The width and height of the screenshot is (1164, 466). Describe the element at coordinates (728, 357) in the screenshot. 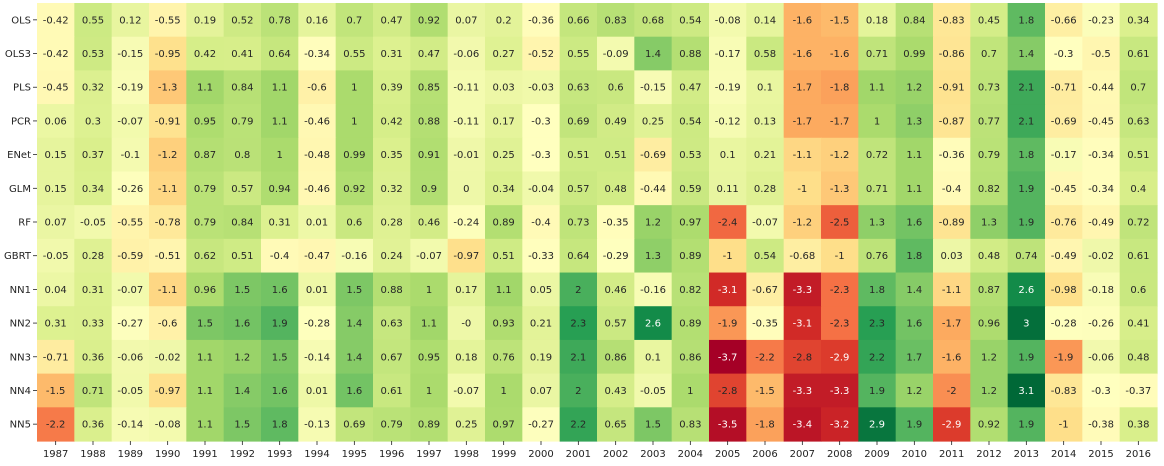

I see `cell-value-label: -3.7` at that location.